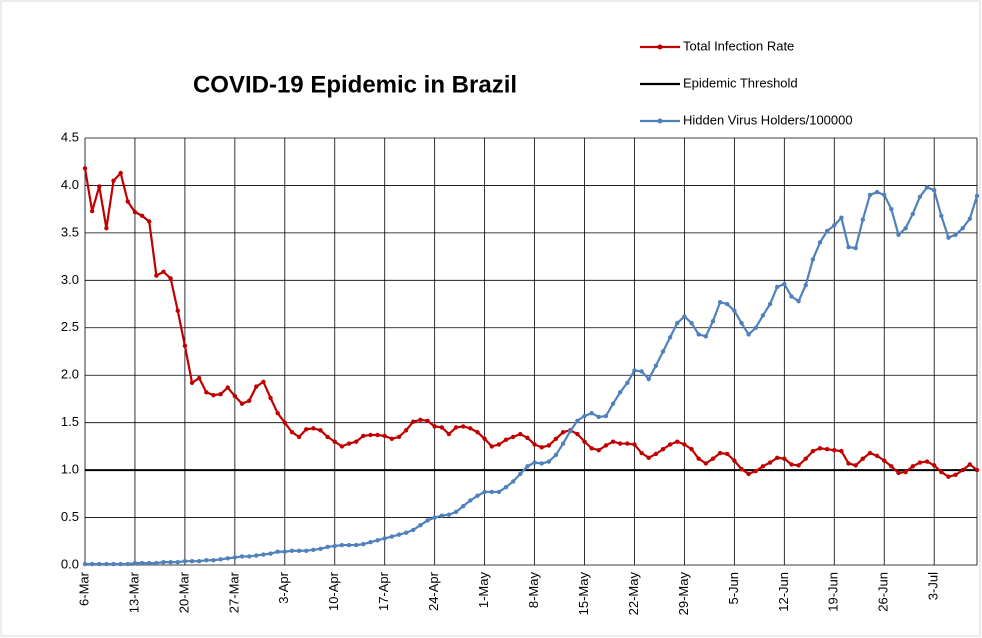 This screenshot has height=638, width=982. I want to click on x-tick-label: 3-Apr, so click(283, 587).